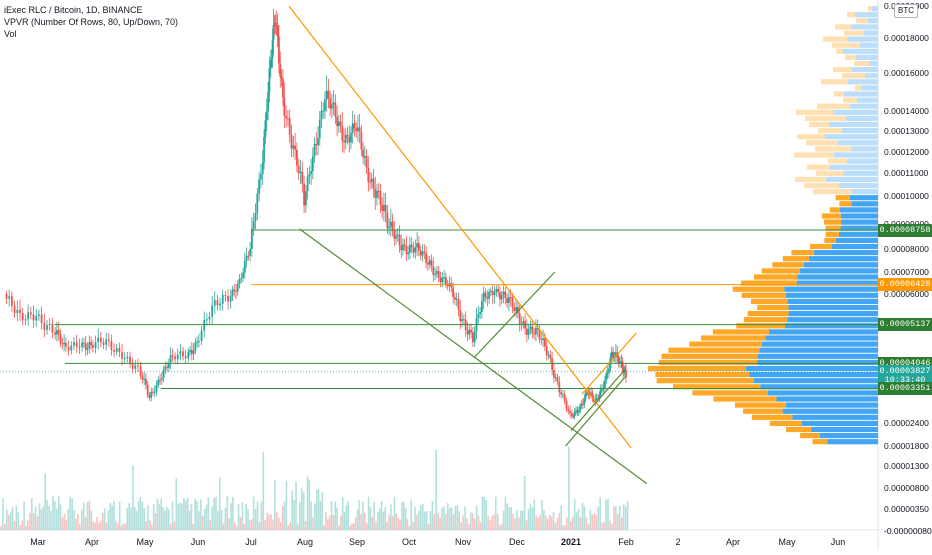 This screenshot has width=932, height=555. What do you see at coordinates (91, 22) in the screenshot?
I see `legend-vpvr: VPVR (Number Of Rows, 80, Up/Down, 70)` at bounding box center [91, 22].